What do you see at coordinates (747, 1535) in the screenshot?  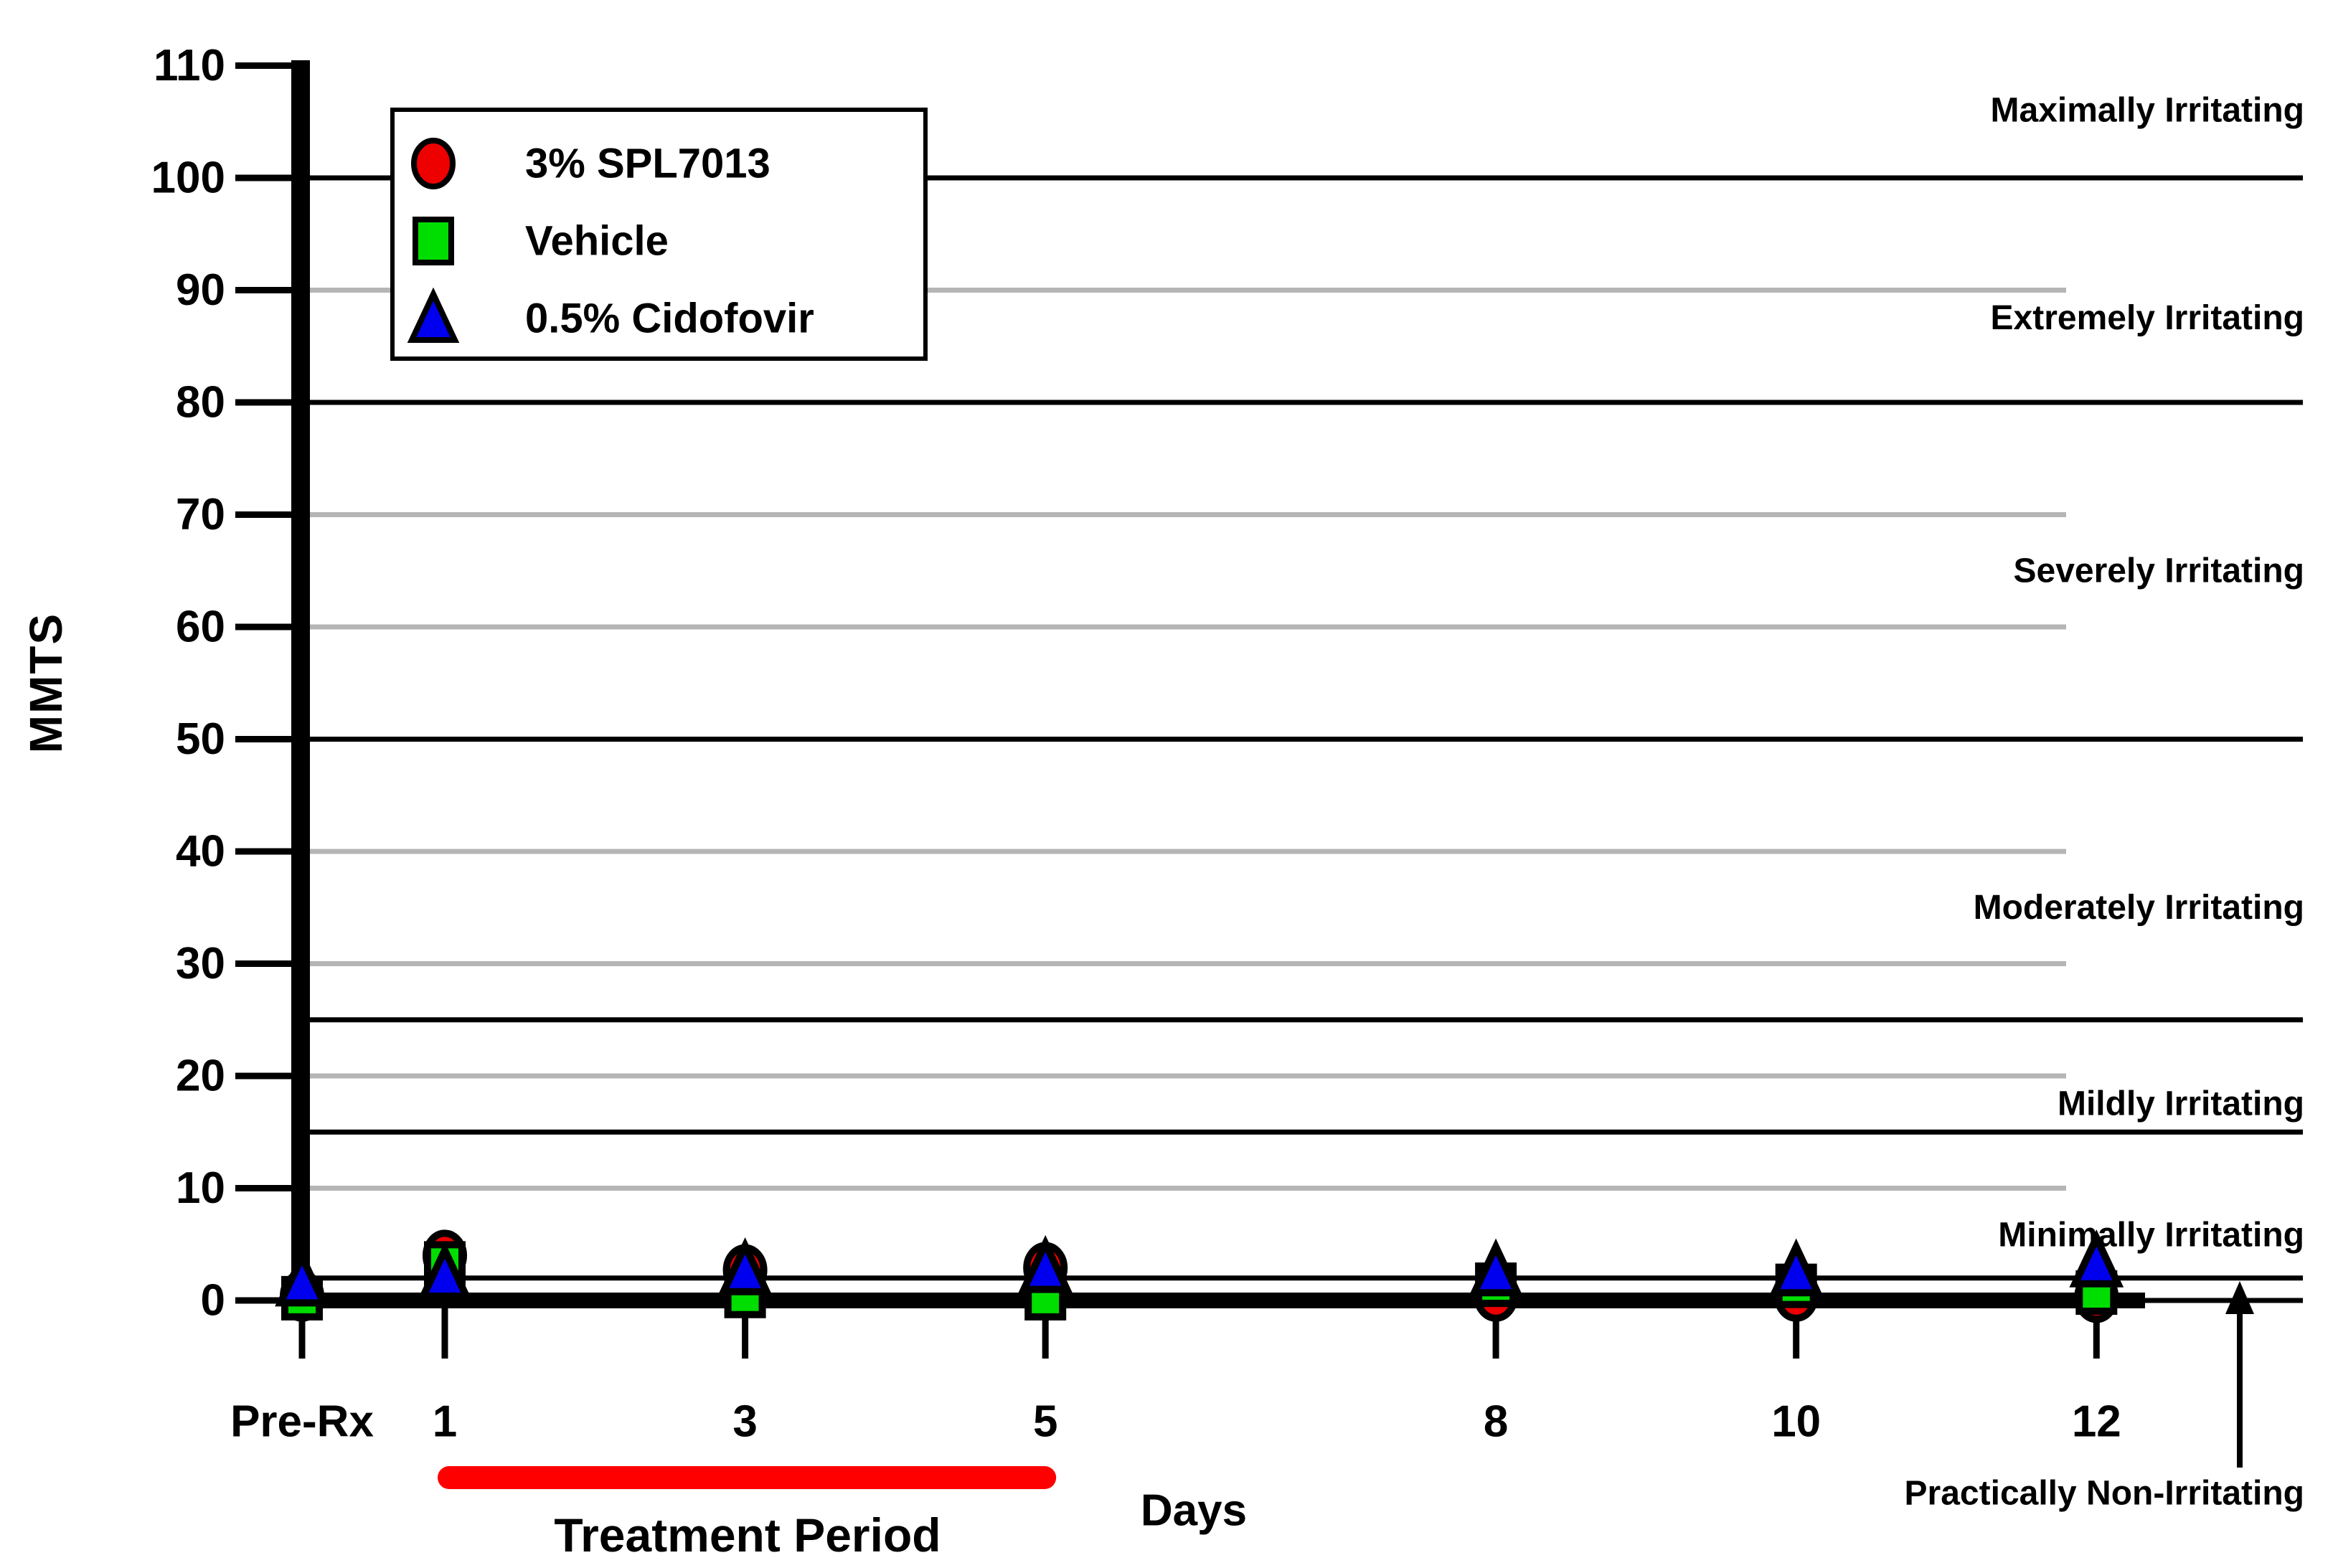 I see `treatment-period-label: Treatment Period` at bounding box center [747, 1535].